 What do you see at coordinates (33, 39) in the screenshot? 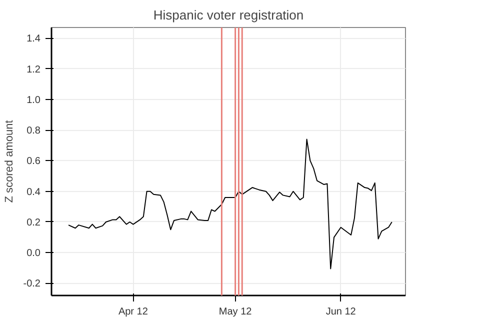
I see `y-tick-label: 1.4` at bounding box center [33, 39].